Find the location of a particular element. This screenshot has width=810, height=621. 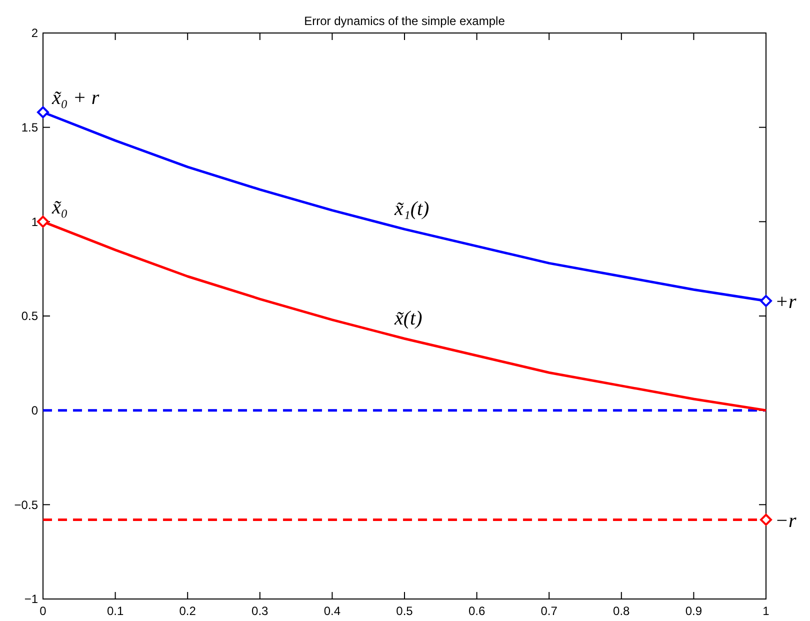

y-tick-label: −0.5 is located at coordinates (26, 505).